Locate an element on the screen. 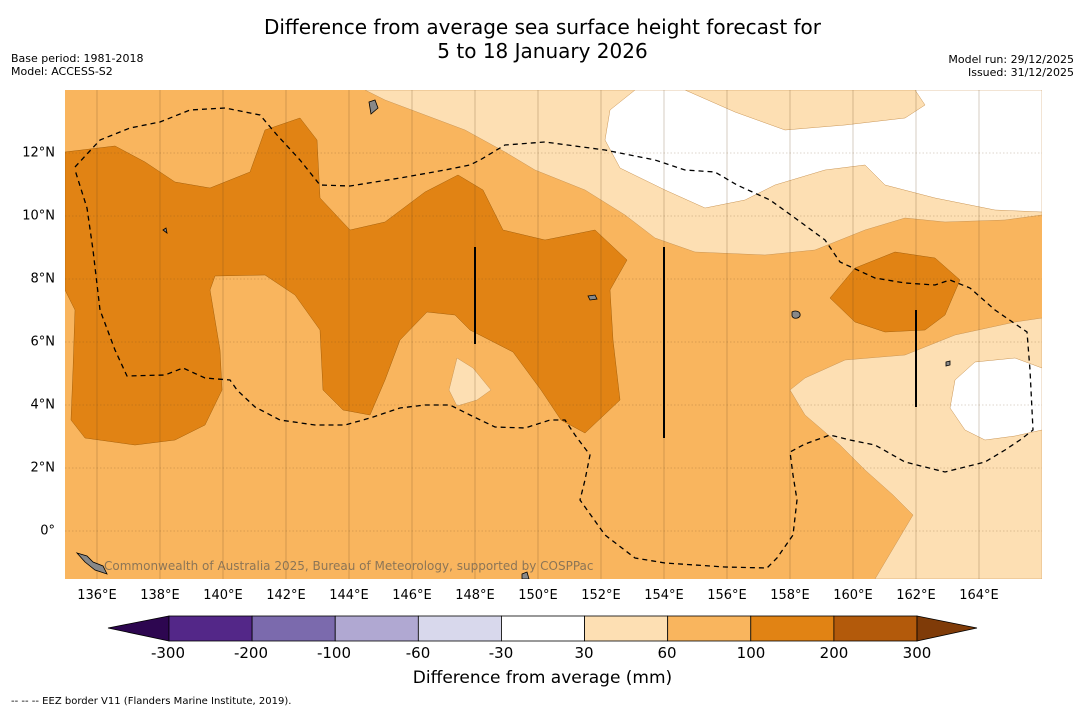 This screenshot has height=713, width=1085. issued-date: Issued: 31/12/2025 is located at coordinates (1020, 72).